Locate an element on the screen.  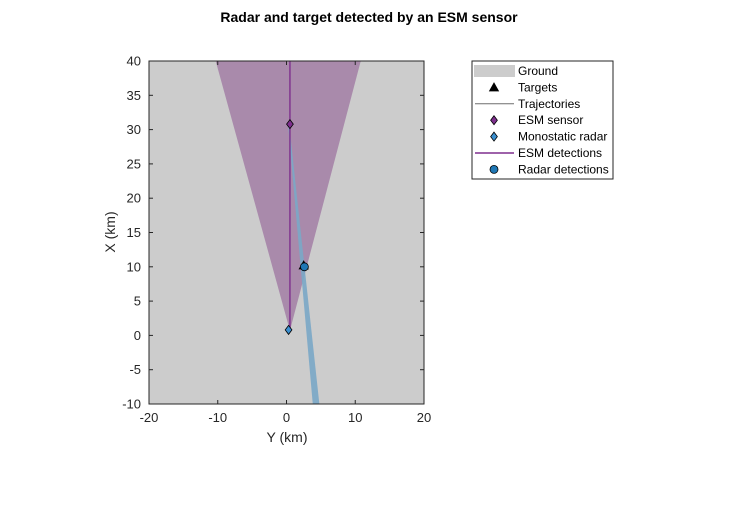
legend-item: Radar detections is located at coordinates (549, 169).